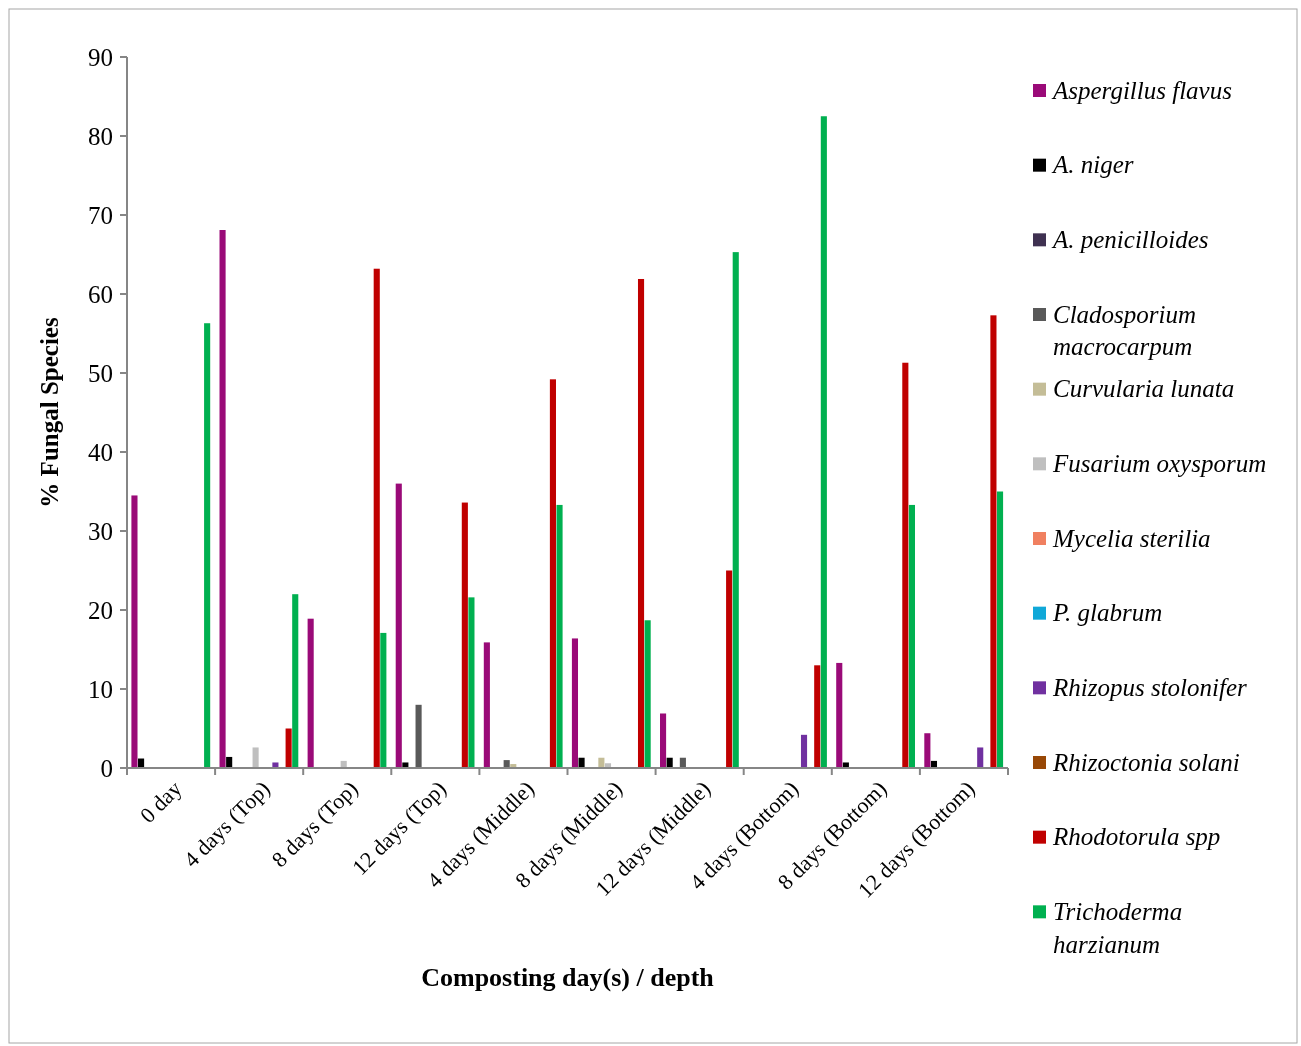  I want to click on legend-label: A. penicilloides, so click(1130, 240).